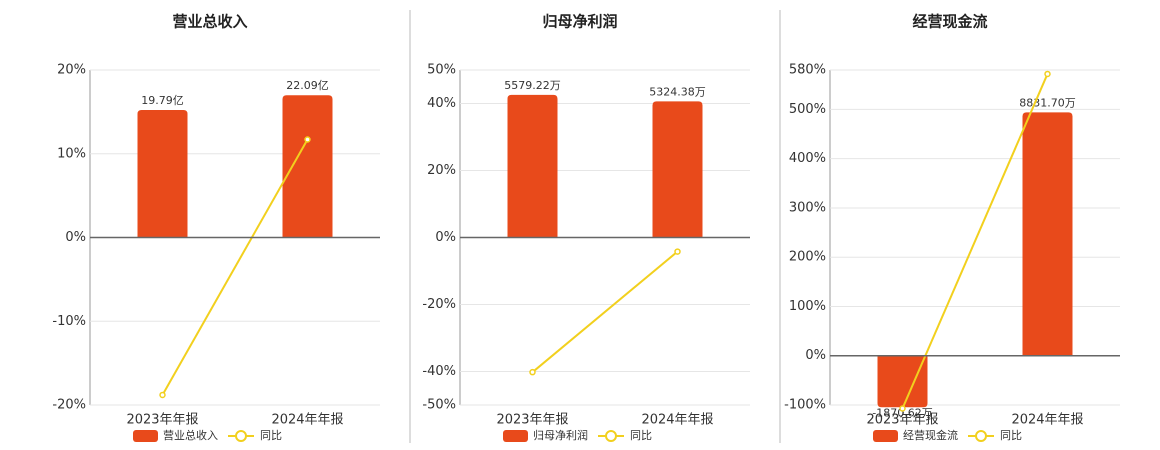  I want to click on y-tick-label: 300%, so click(807, 207).